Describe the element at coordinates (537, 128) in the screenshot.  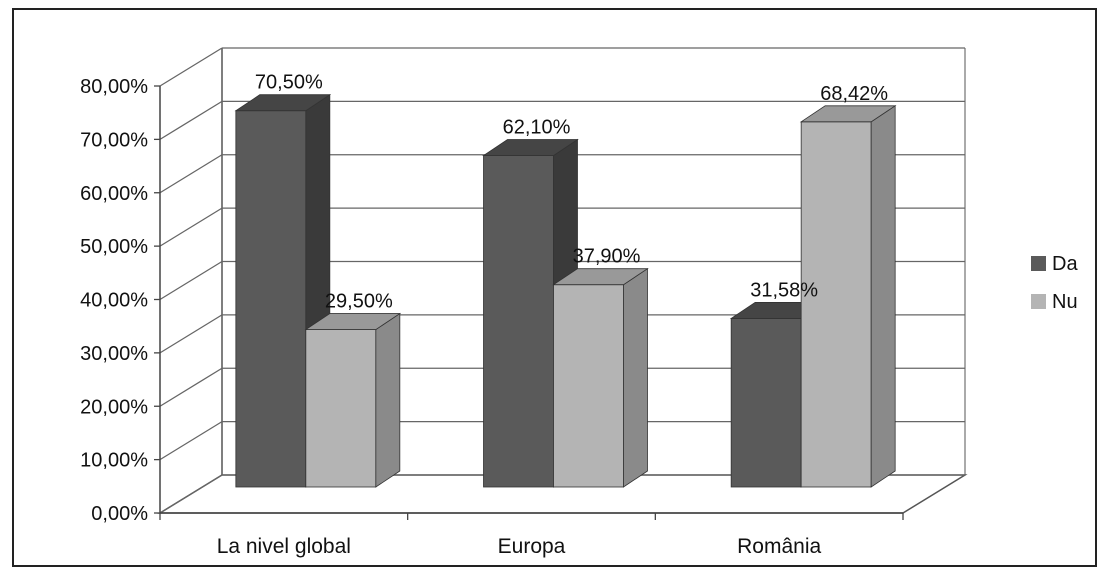
I see `data-label: 62,10%` at that location.